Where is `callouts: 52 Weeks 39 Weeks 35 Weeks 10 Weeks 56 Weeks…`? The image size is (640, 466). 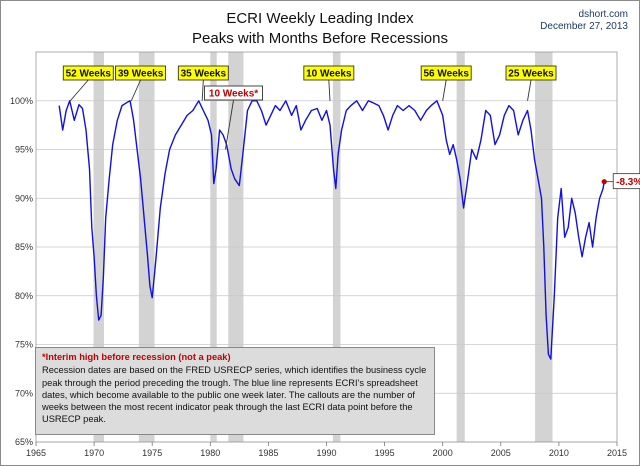 callouts: 52 Weeks 39 Weeks 35 Weeks 10 Weeks 56 Weeks… is located at coordinates (309, 107).